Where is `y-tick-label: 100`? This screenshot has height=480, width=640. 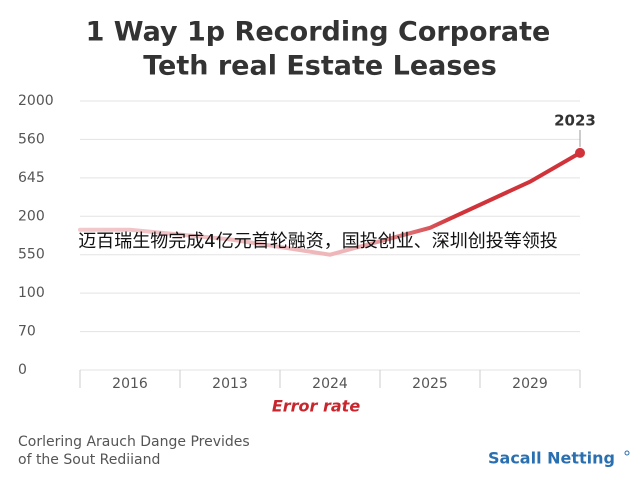
y-tick-label: 100 is located at coordinates (31, 293).